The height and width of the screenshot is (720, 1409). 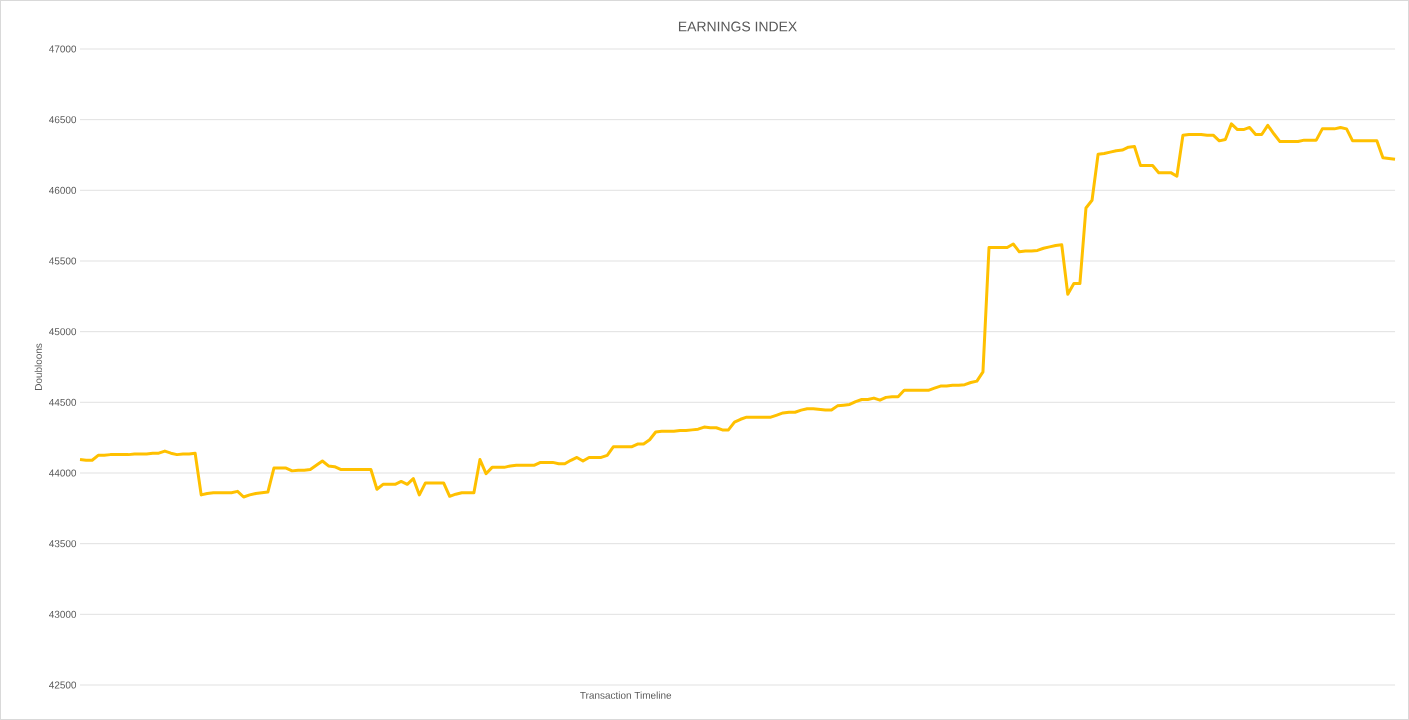 What do you see at coordinates (63, 190) in the screenshot?
I see `y-tick-label: 46000` at bounding box center [63, 190].